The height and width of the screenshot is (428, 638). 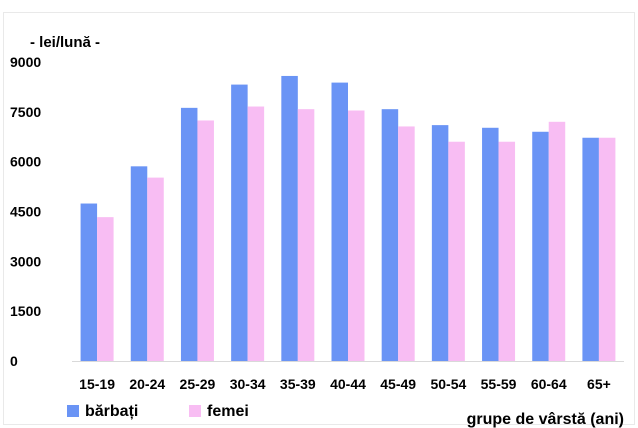 What do you see at coordinates (25, 162) in the screenshot?
I see `y-tick-label: 6000` at bounding box center [25, 162].